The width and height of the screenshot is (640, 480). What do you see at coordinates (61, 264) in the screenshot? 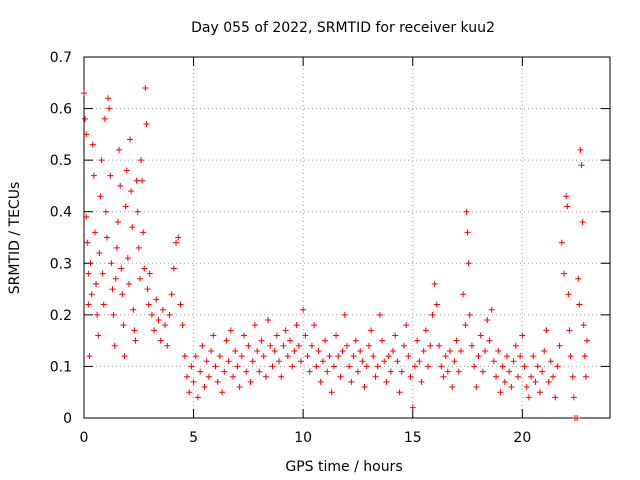
I see `y-tick-label: 0.3` at bounding box center [61, 264].